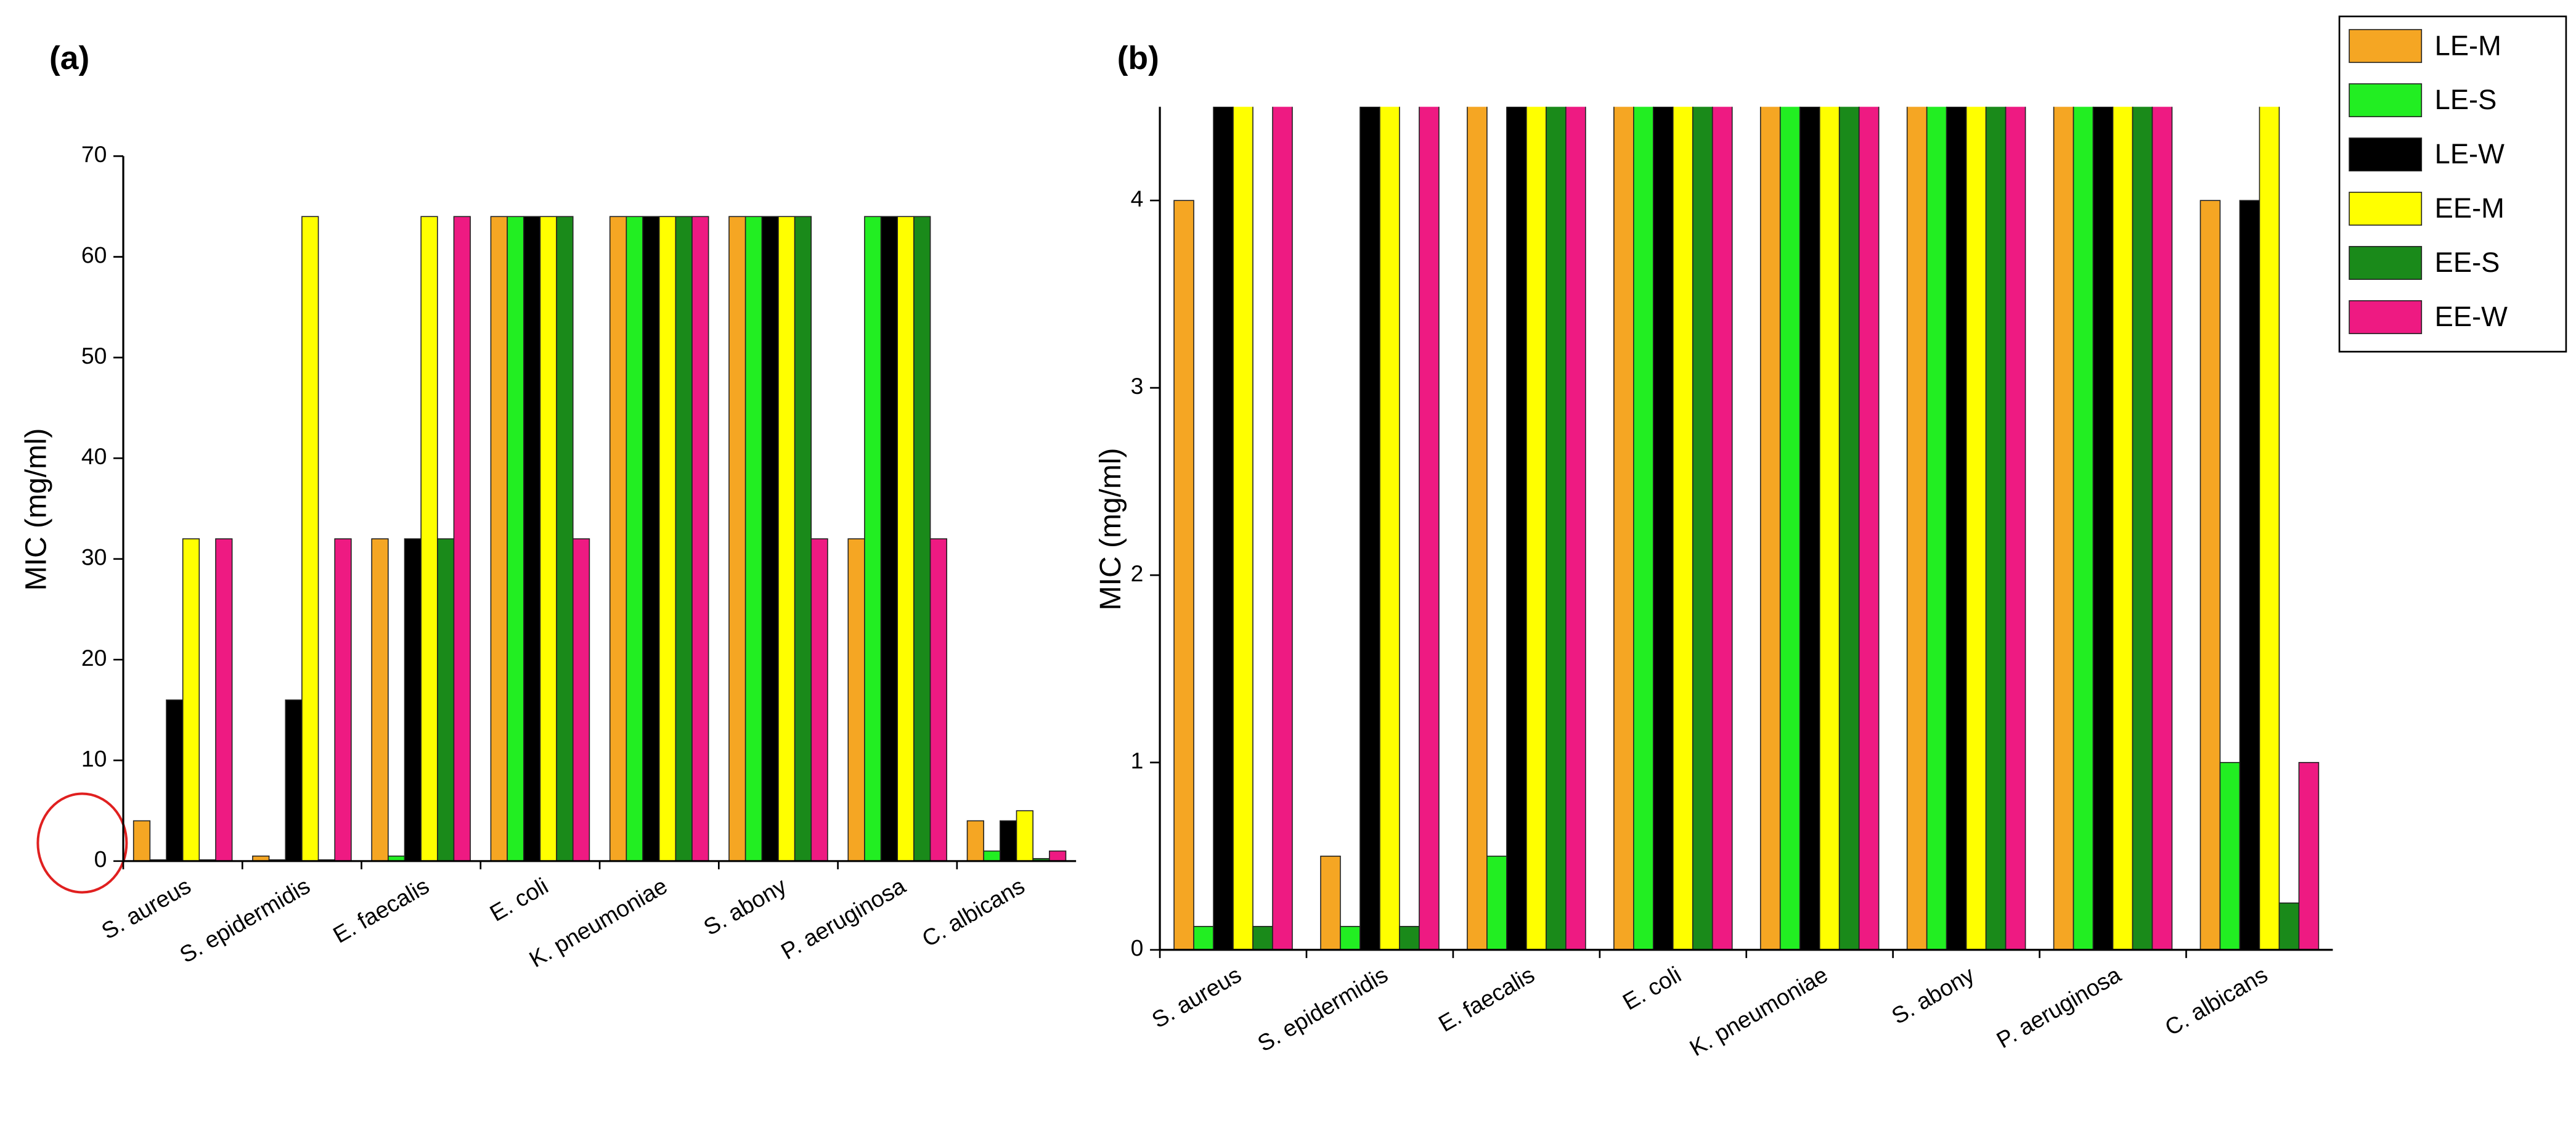 This screenshot has height=1138, width=2576. What do you see at coordinates (2470, 154) in the screenshot?
I see `legend-label: LE-W` at bounding box center [2470, 154].